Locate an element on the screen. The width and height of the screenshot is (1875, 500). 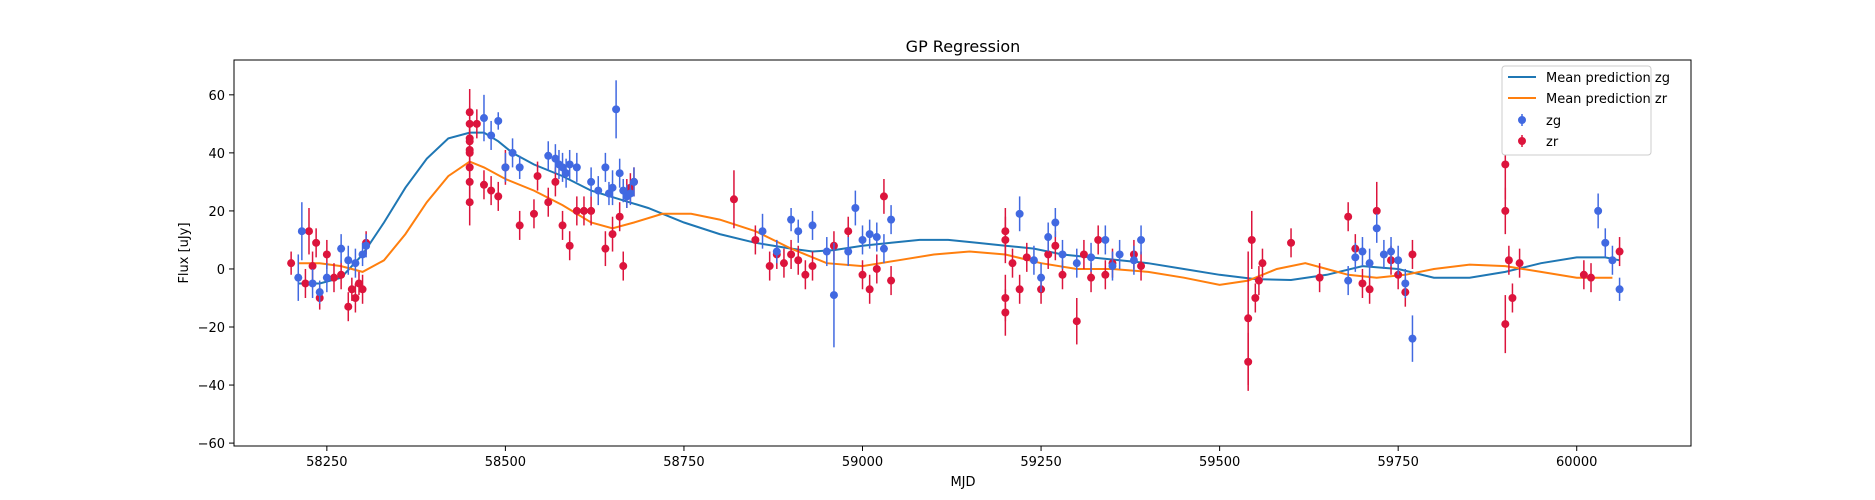
y-axis-label: Flux [uJy] is located at coordinates (184, 252).